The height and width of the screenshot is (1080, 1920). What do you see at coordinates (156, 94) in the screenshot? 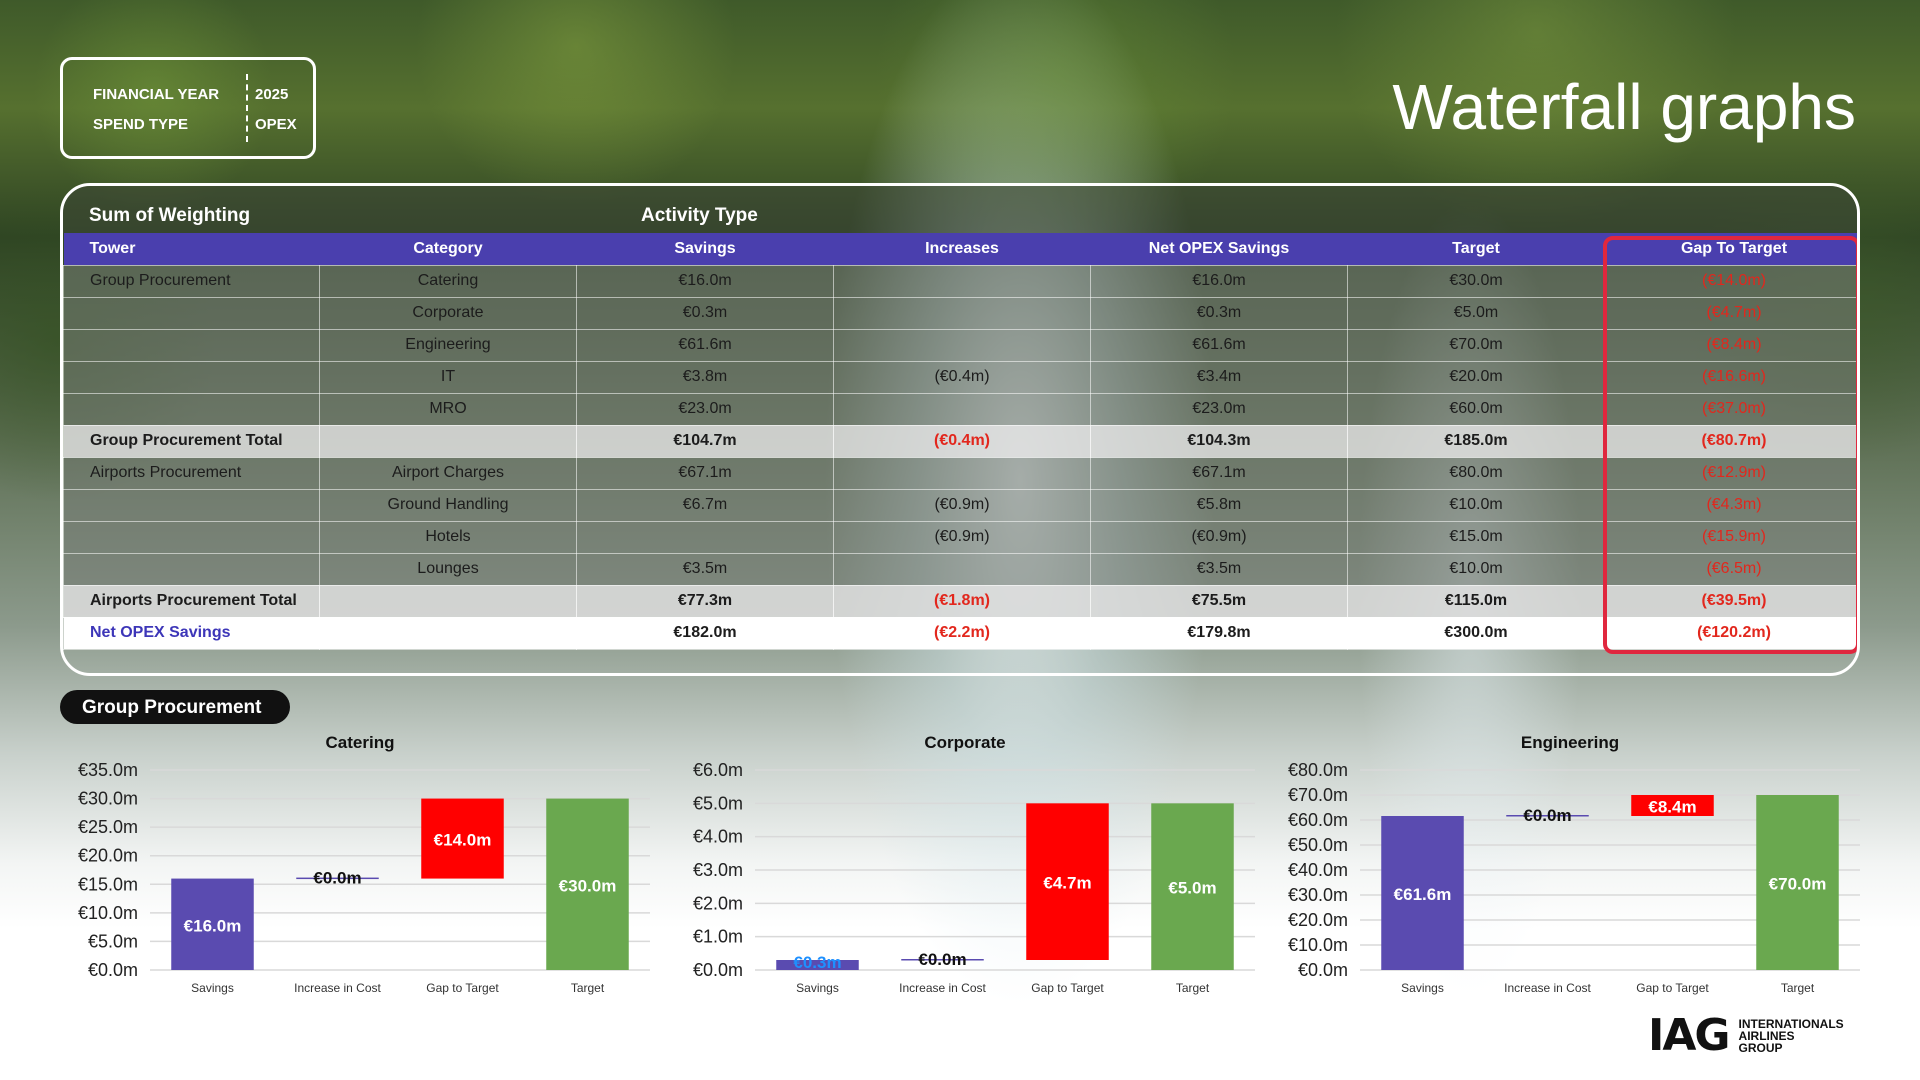
I see `financial-year-label: FINANCIAL YEAR` at bounding box center [156, 94].